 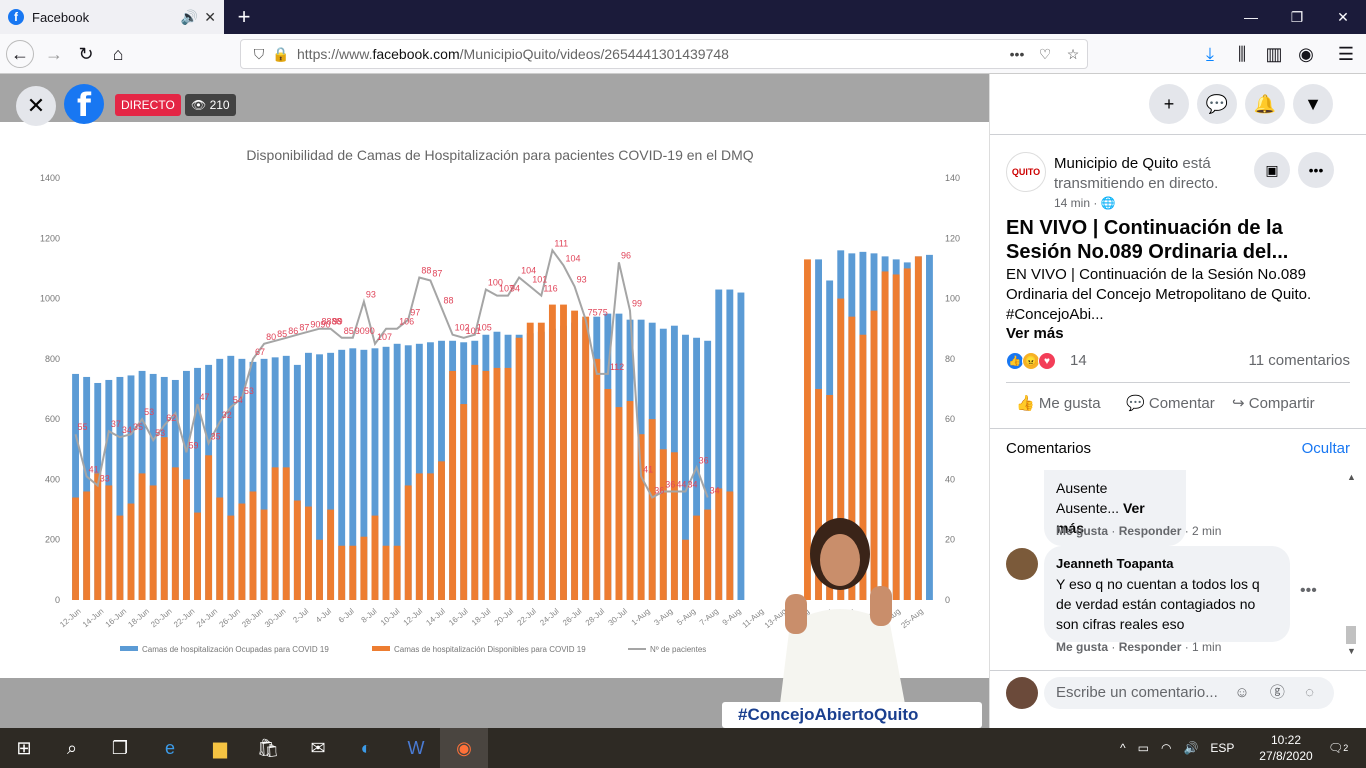 What do you see at coordinates (129, 648) in the screenshot?
I see `legend-swatch` at bounding box center [129, 648].